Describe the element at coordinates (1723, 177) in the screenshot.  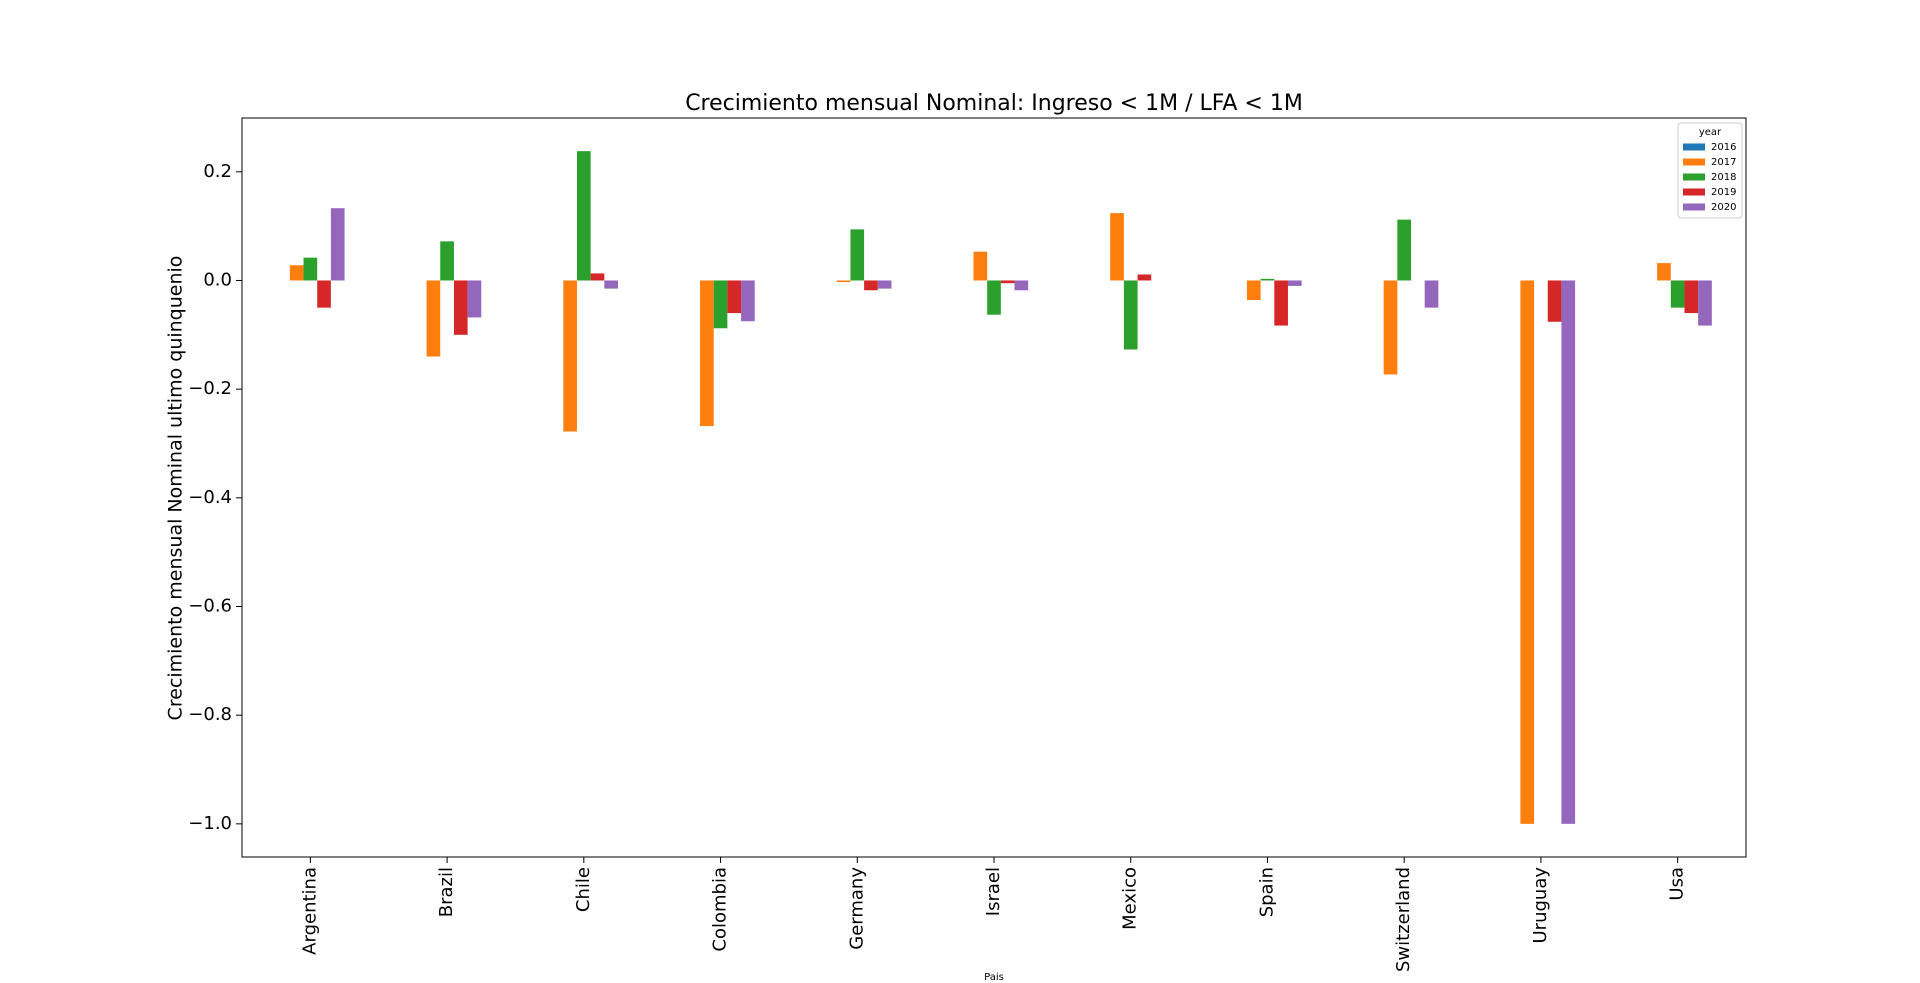
I see `legend-label: 2018` at that location.